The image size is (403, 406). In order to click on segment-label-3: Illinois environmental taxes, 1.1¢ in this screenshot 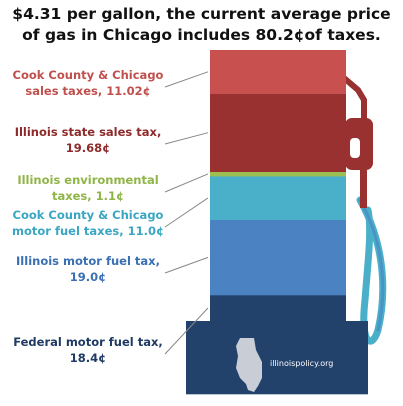, I will do `click(87, 188)`.